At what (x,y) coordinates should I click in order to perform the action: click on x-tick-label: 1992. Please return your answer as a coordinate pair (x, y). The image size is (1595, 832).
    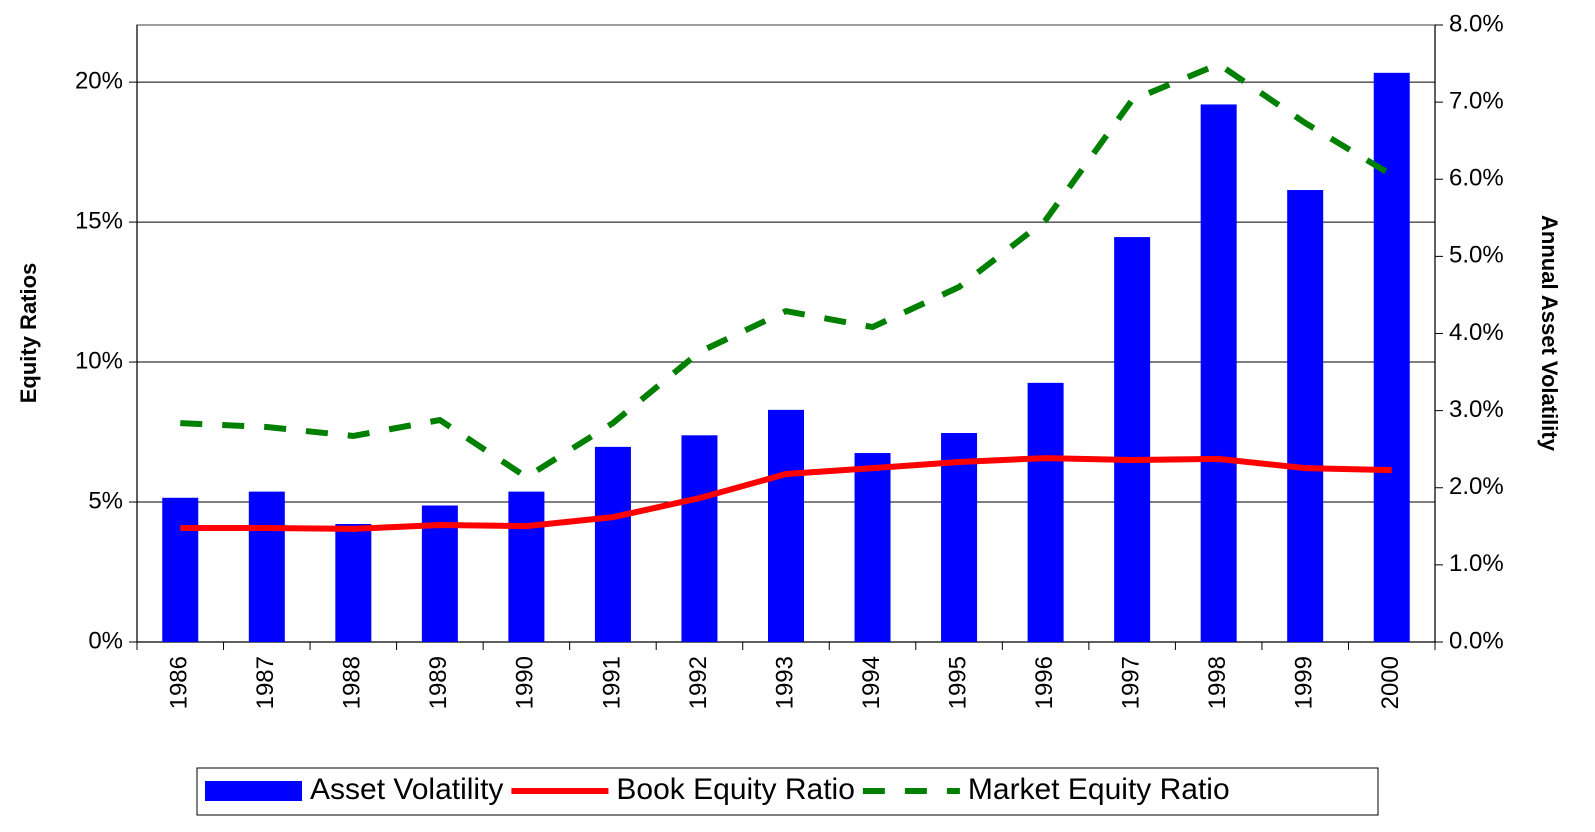
    Looking at the image, I should click on (698, 682).